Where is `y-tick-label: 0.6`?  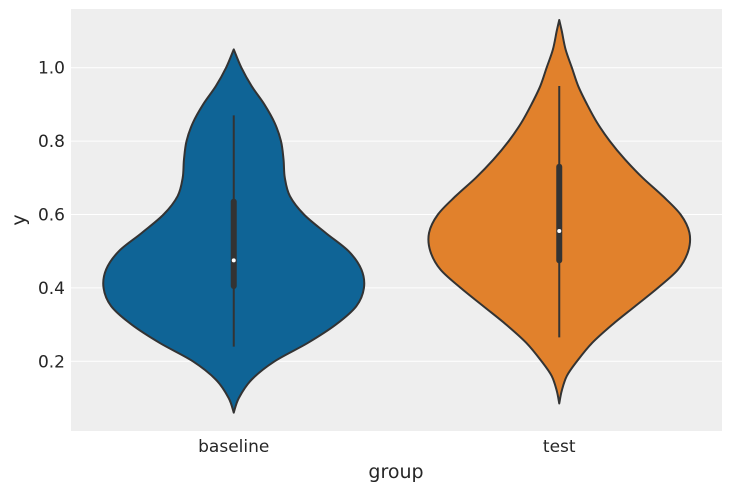 y-tick-label: 0.6 is located at coordinates (51, 215).